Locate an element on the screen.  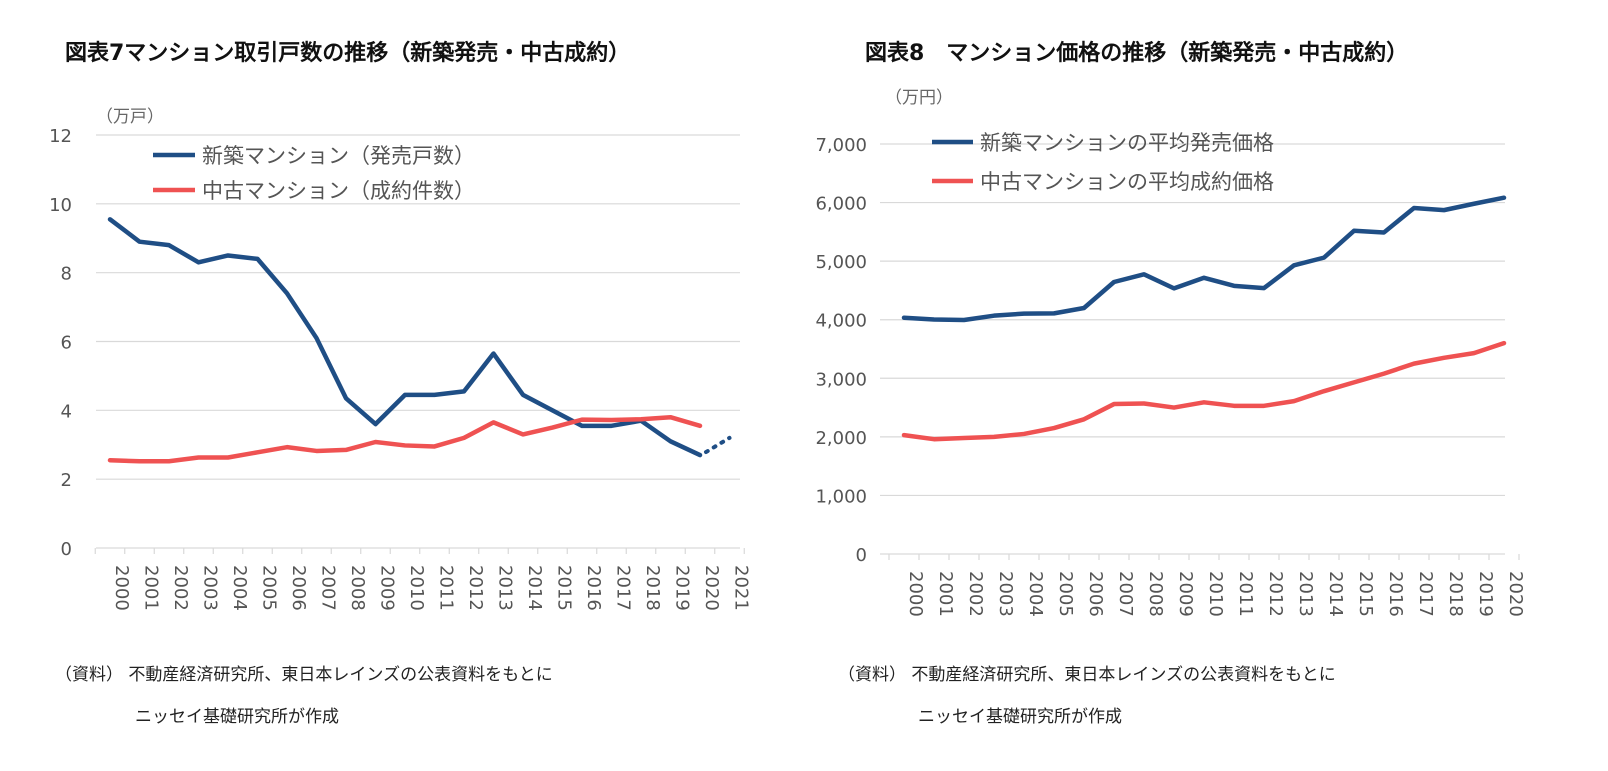
chart1-xtick-label: 2013 is located at coordinates (505, 588).